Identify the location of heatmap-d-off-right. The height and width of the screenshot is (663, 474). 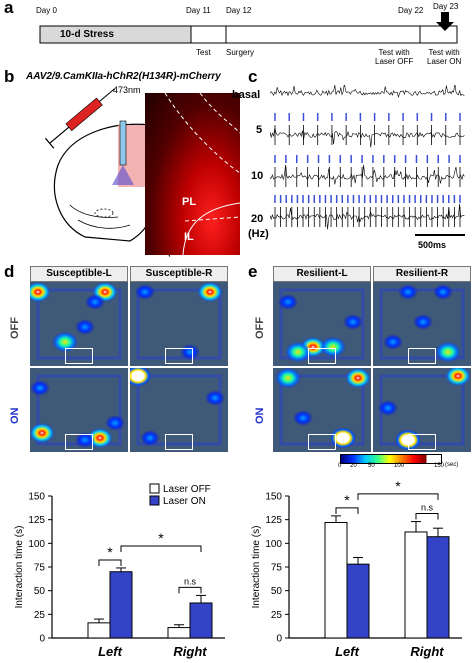
(179, 324).